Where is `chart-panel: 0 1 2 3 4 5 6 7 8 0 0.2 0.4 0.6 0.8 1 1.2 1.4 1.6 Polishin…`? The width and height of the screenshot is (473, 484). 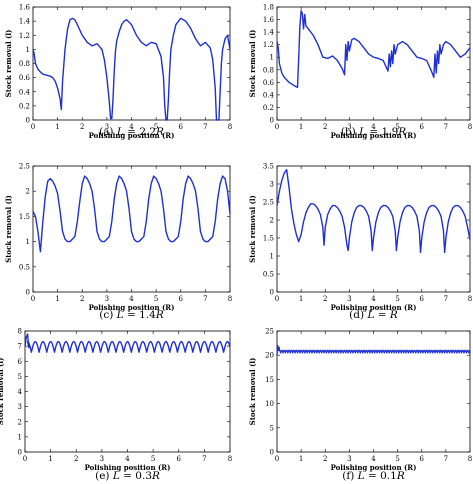 chart-panel: 0 1 2 3 4 5 6 7 8 0 0.2 0.4 0.6 0.8 1 1.2 1.4 1.6 Polishin… is located at coordinates (118, 72).